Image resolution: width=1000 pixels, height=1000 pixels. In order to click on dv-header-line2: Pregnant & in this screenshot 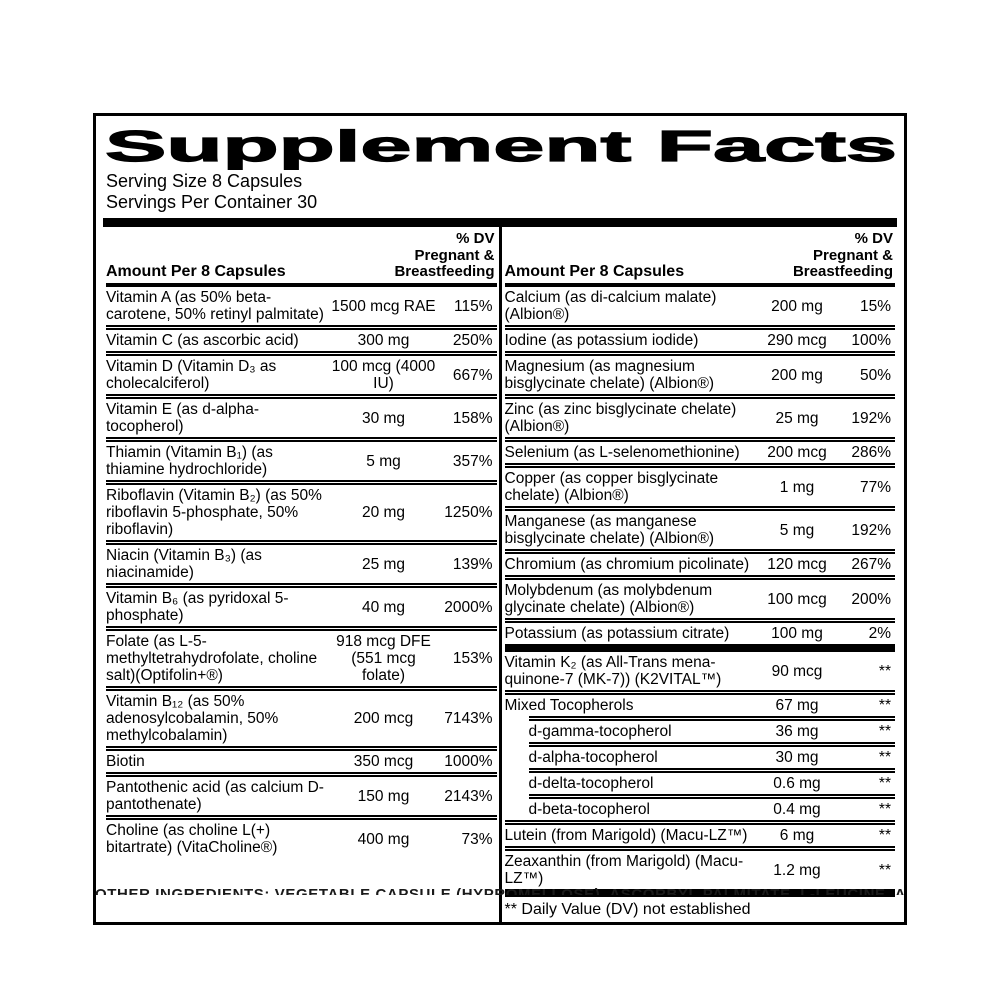, I will do `click(852, 255)`.